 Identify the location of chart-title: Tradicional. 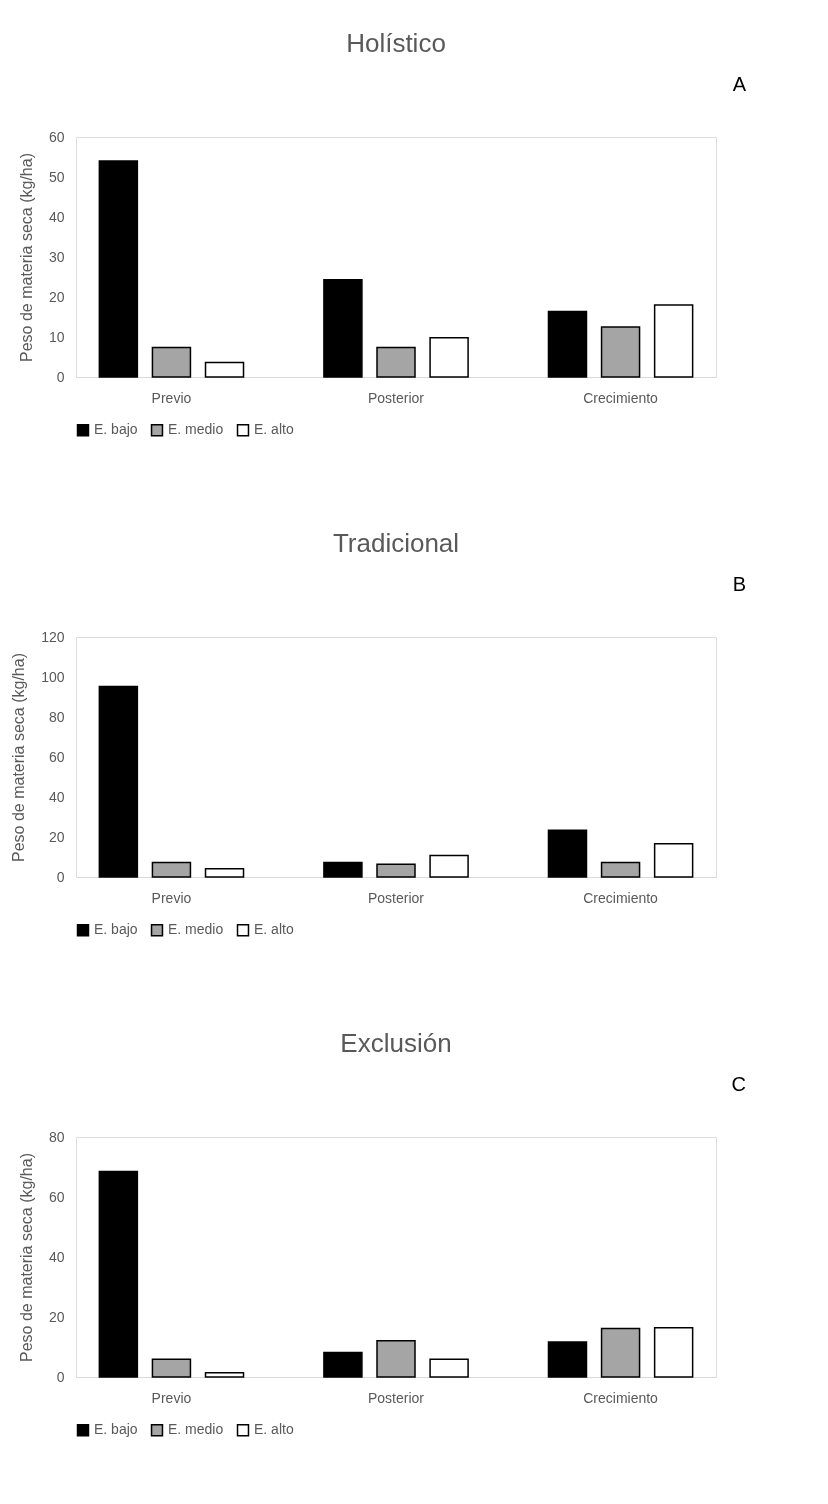
(396, 543).